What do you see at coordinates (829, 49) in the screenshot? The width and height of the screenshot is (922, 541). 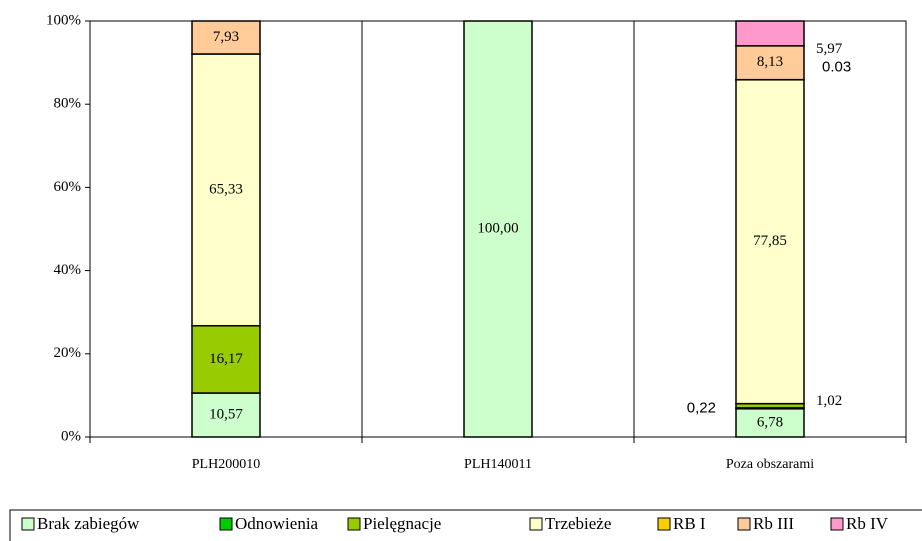 I see `data-label: 5,97` at bounding box center [829, 49].